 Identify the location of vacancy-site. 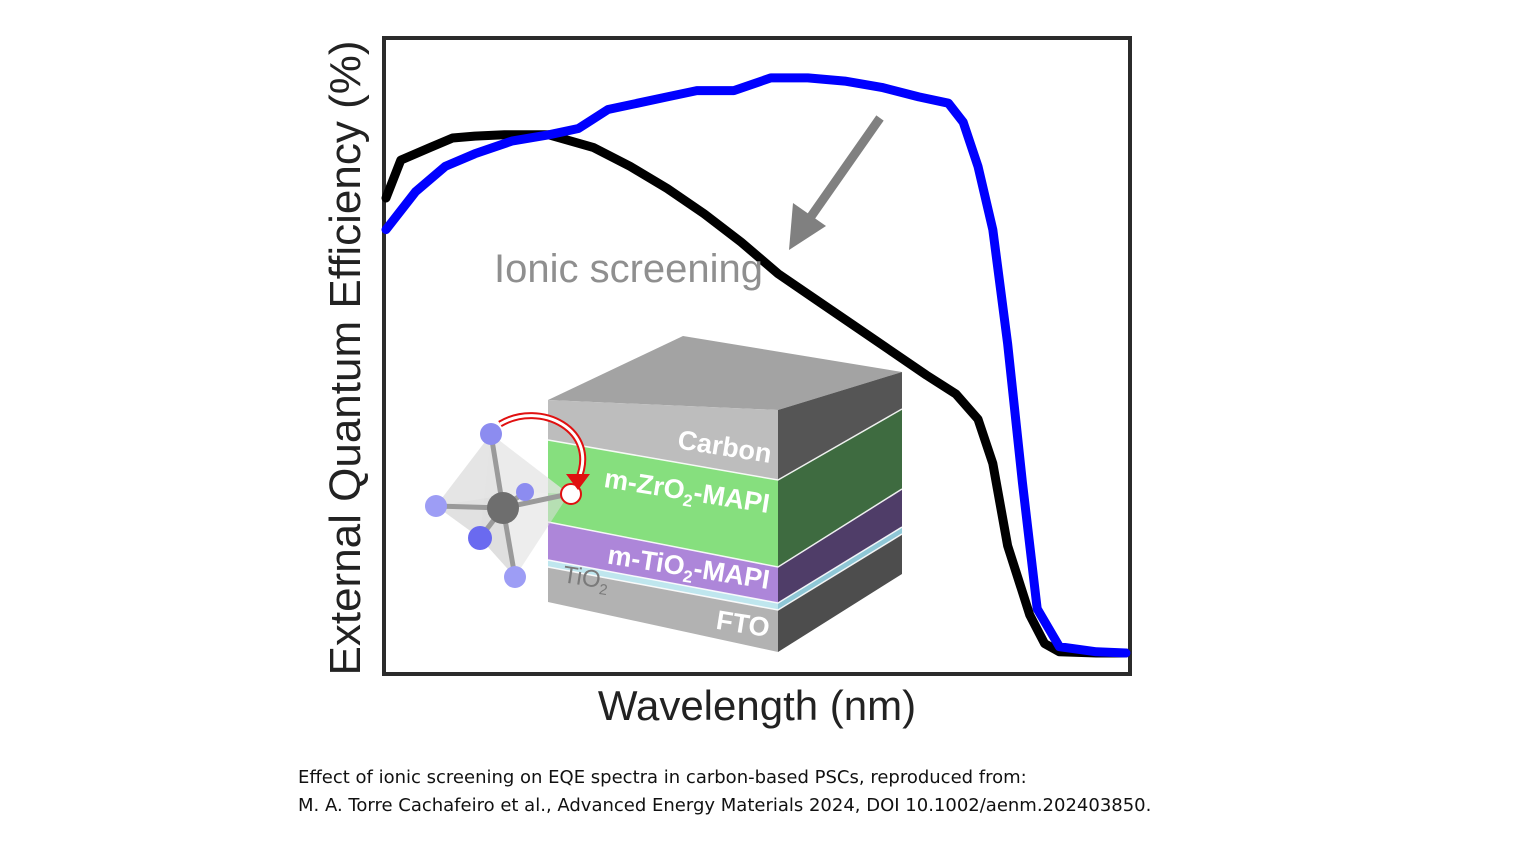
(571, 494).